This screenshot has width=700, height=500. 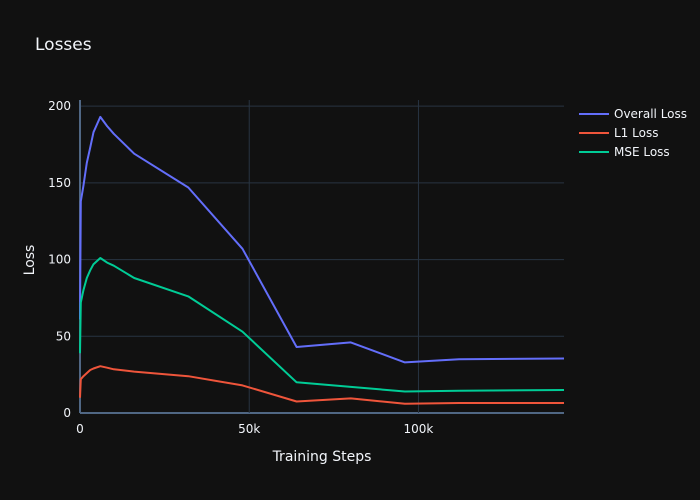 What do you see at coordinates (30, 260) in the screenshot?
I see `y-axis-title: Loss` at bounding box center [30, 260].